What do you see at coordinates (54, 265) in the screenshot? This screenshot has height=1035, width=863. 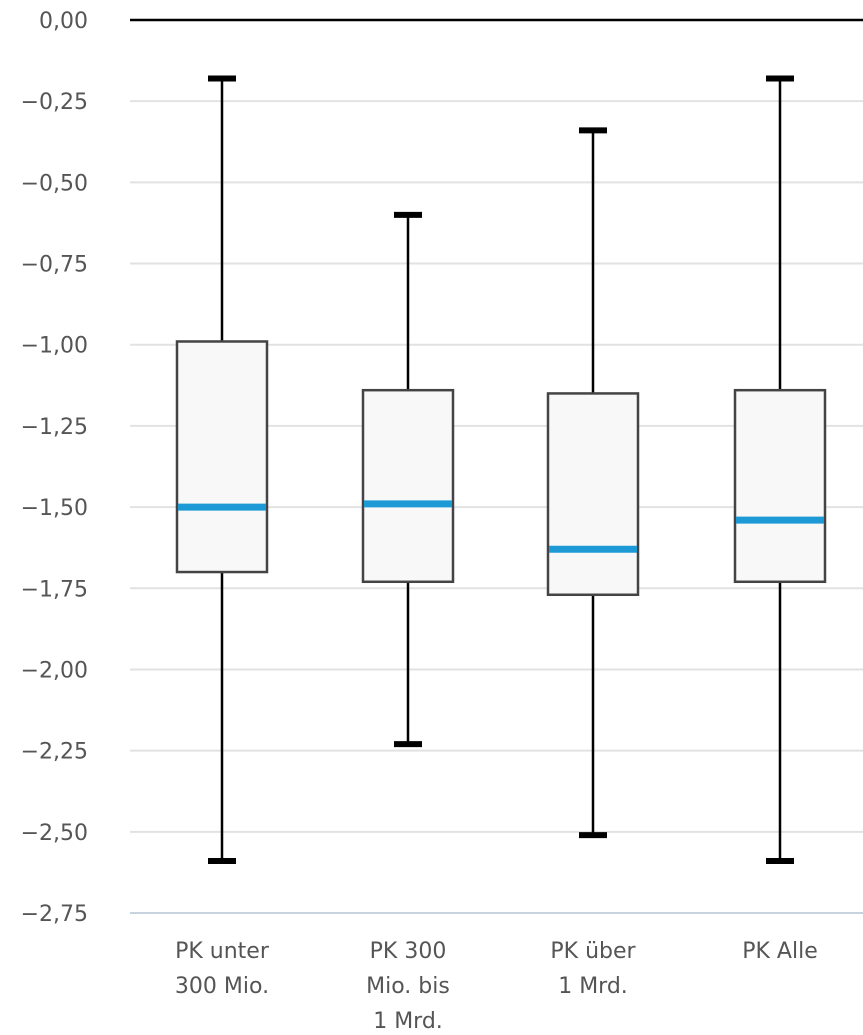 I see `y-tick-label: −0,75` at bounding box center [54, 265].